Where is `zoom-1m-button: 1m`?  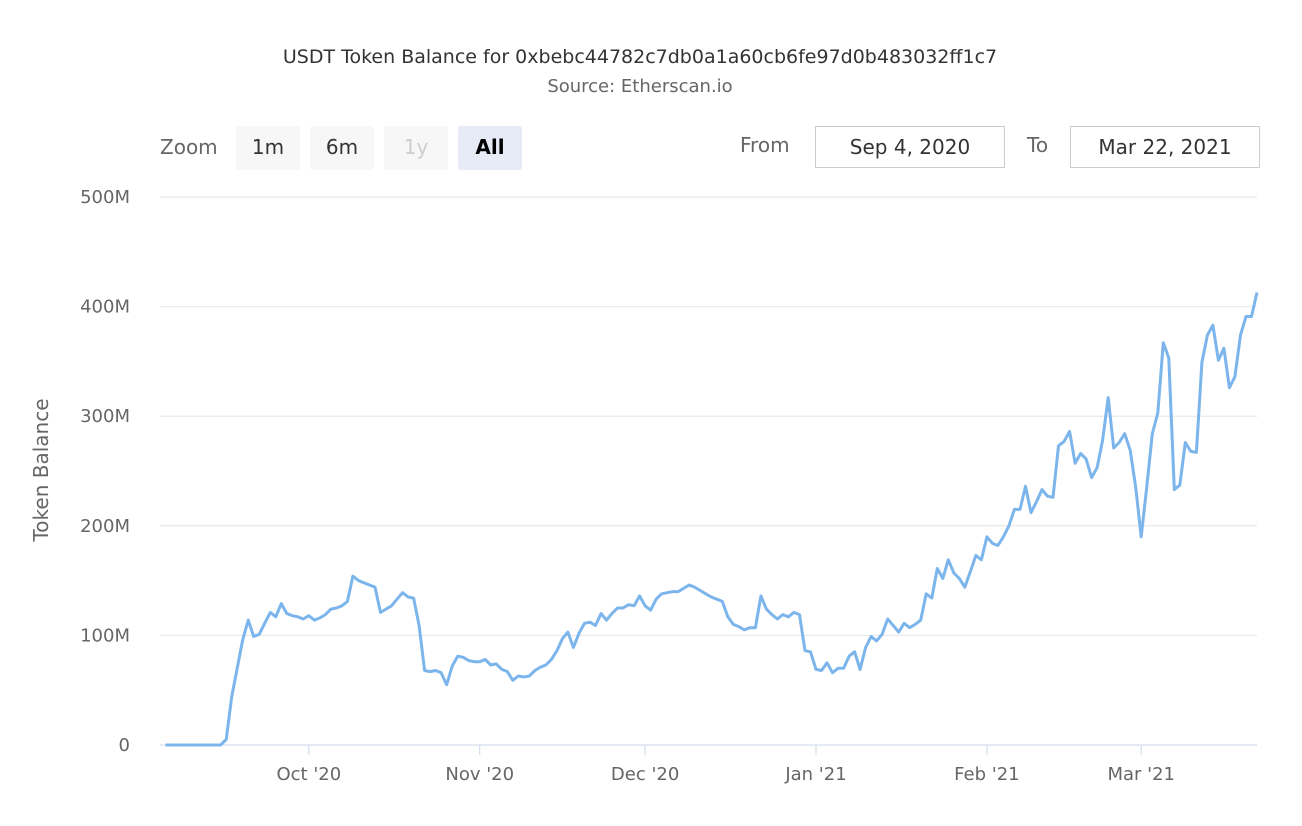
zoom-1m-button: 1m is located at coordinates (268, 148).